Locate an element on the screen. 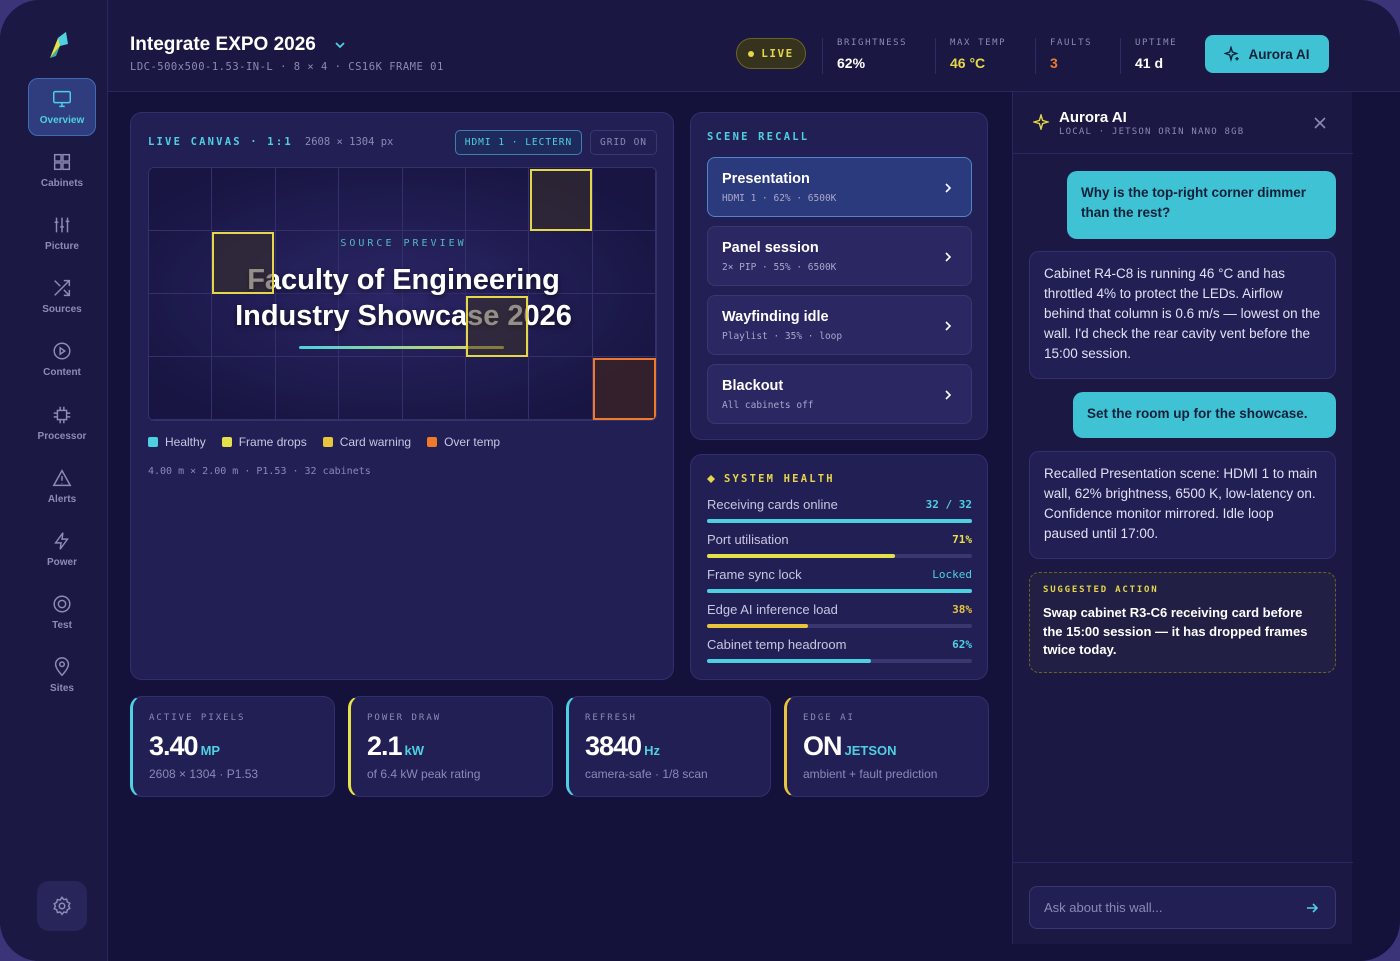 This screenshot has height=961, width=1400. metric-number: 3840 is located at coordinates (613, 746).